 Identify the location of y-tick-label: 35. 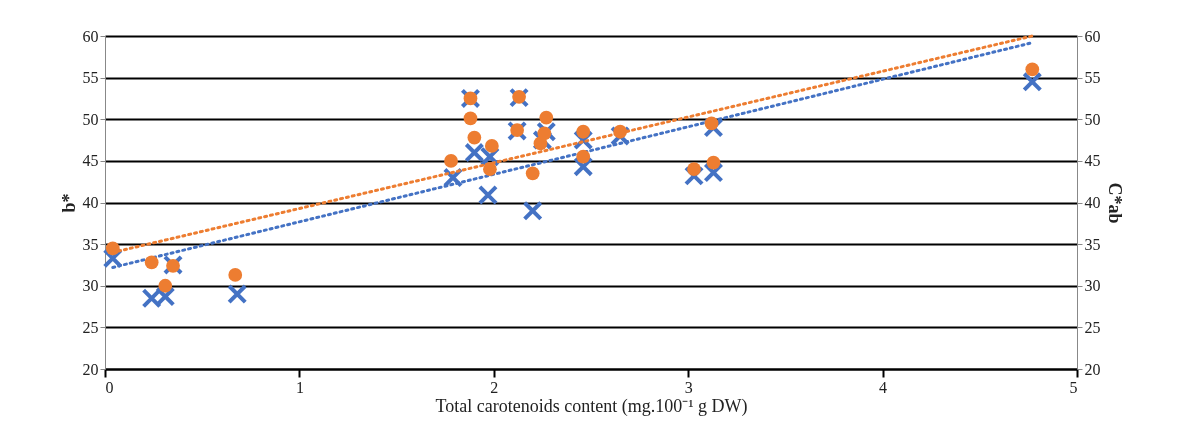
(90, 244).